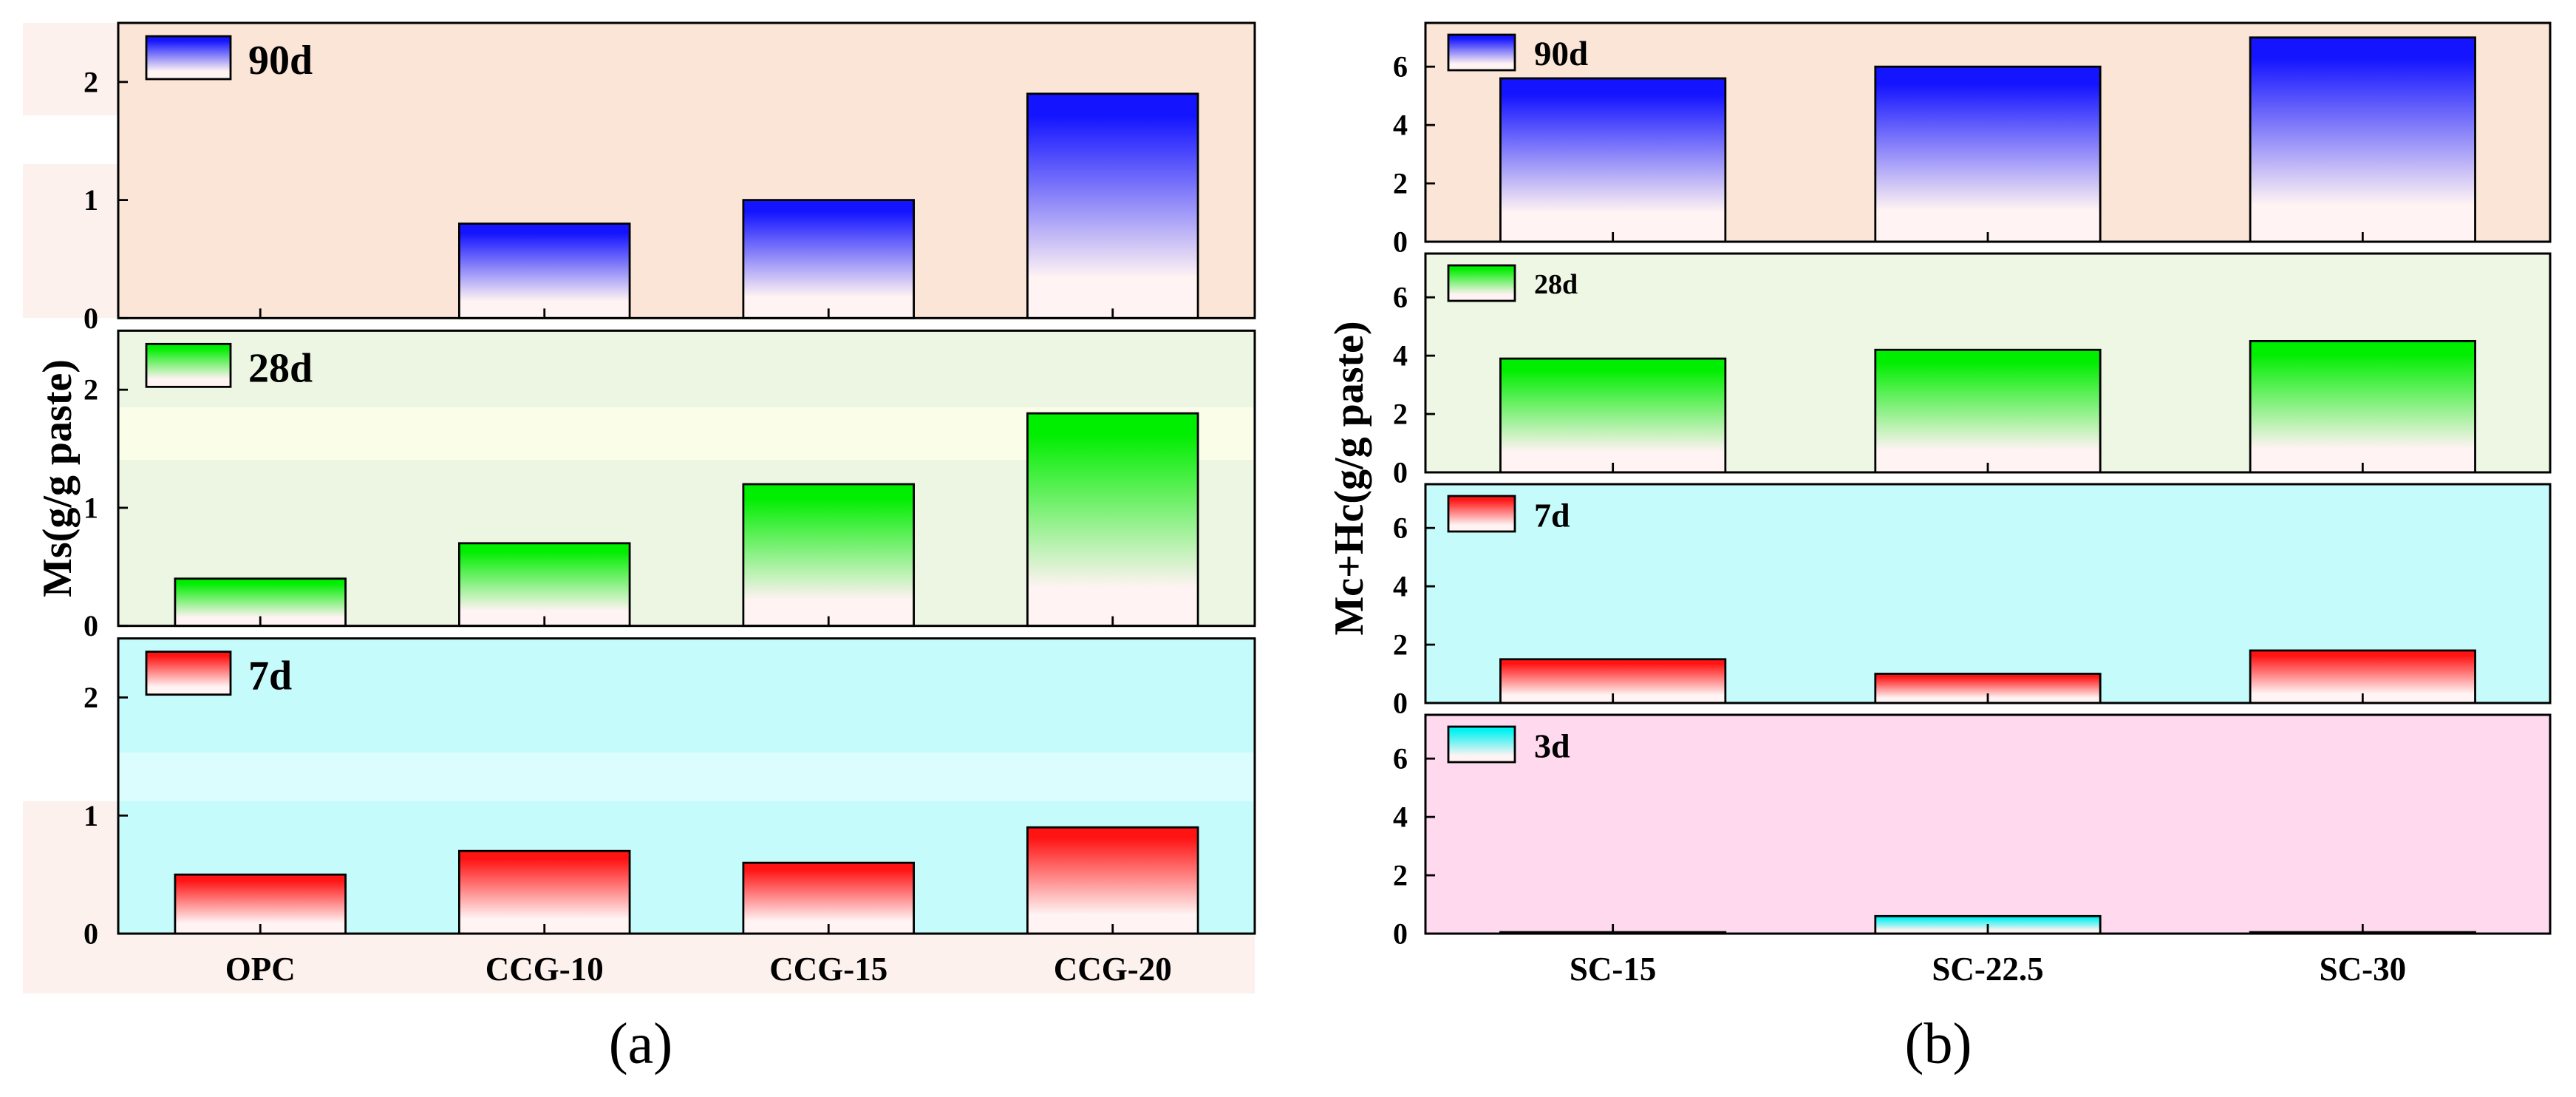 The height and width of the screenshot is (1097, 2576). I want to click on panel-background-3d, so click(1987, 825).